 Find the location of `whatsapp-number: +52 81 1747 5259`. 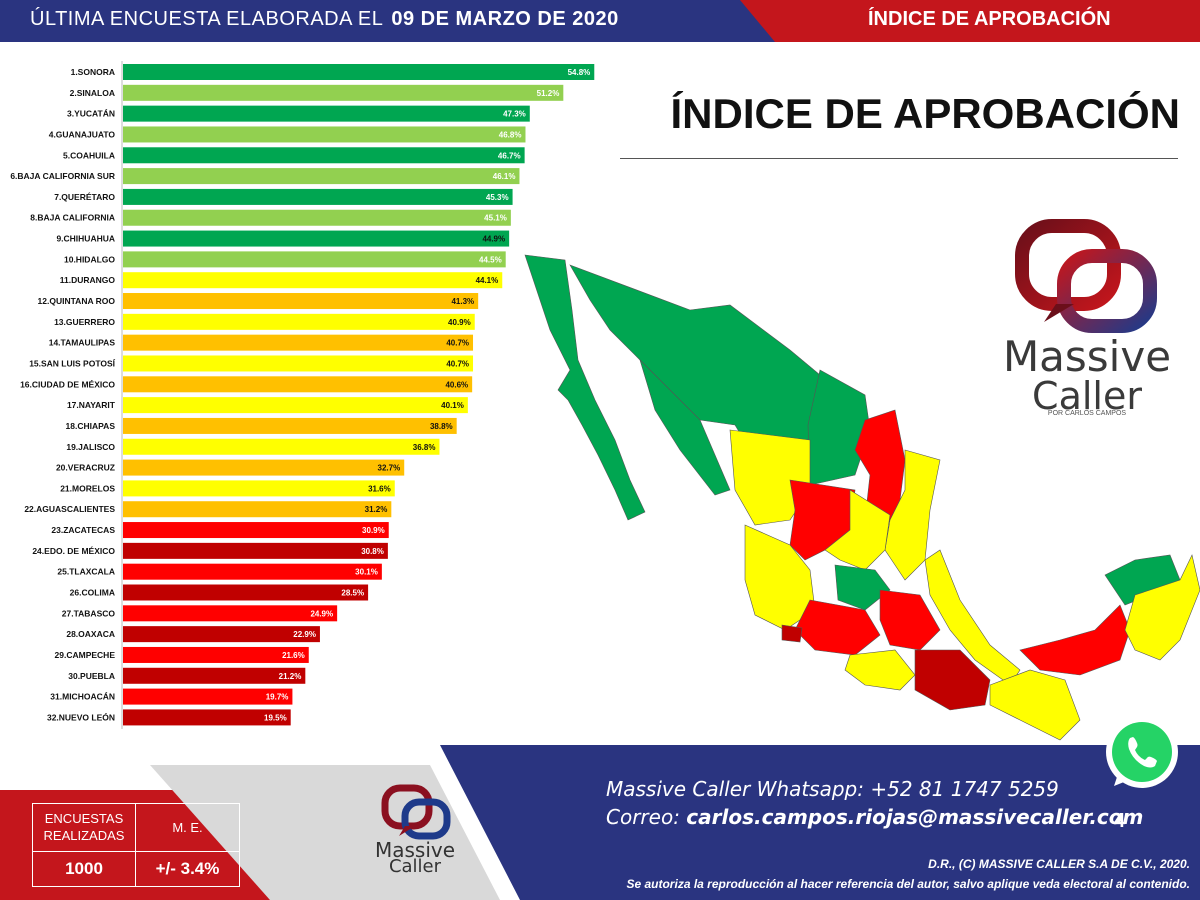

whatsapp-number: +52 81 1747 5259 is located at coordinates (964, 789).